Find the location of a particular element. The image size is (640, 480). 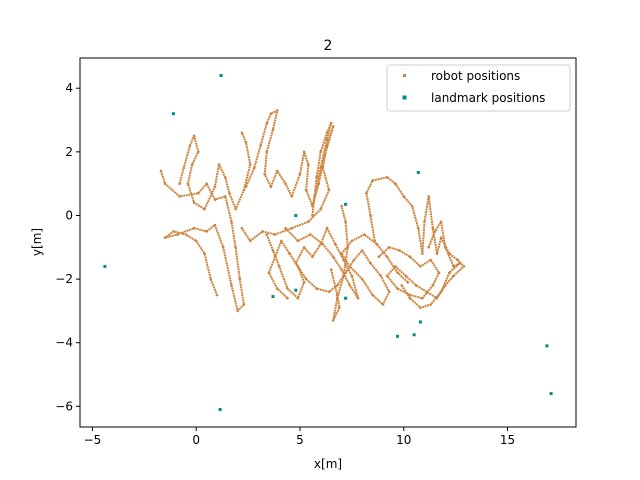

x-tick-label: 10 is located at coordinates (403, 440).